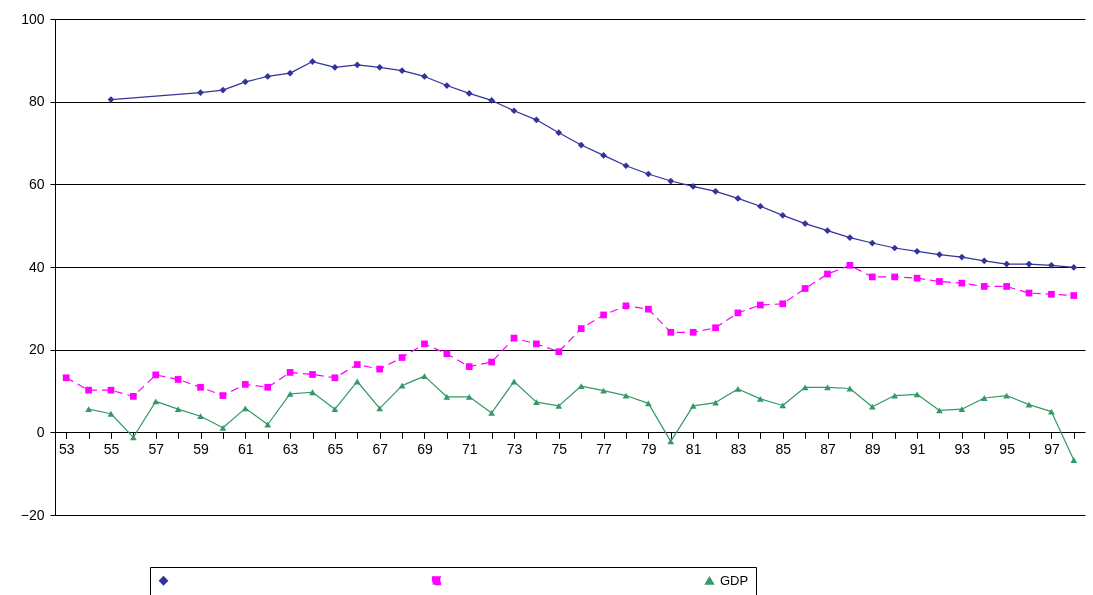 The image size is (1093, 595). I want to click on x-tick-label: 53, so click(66, 448).